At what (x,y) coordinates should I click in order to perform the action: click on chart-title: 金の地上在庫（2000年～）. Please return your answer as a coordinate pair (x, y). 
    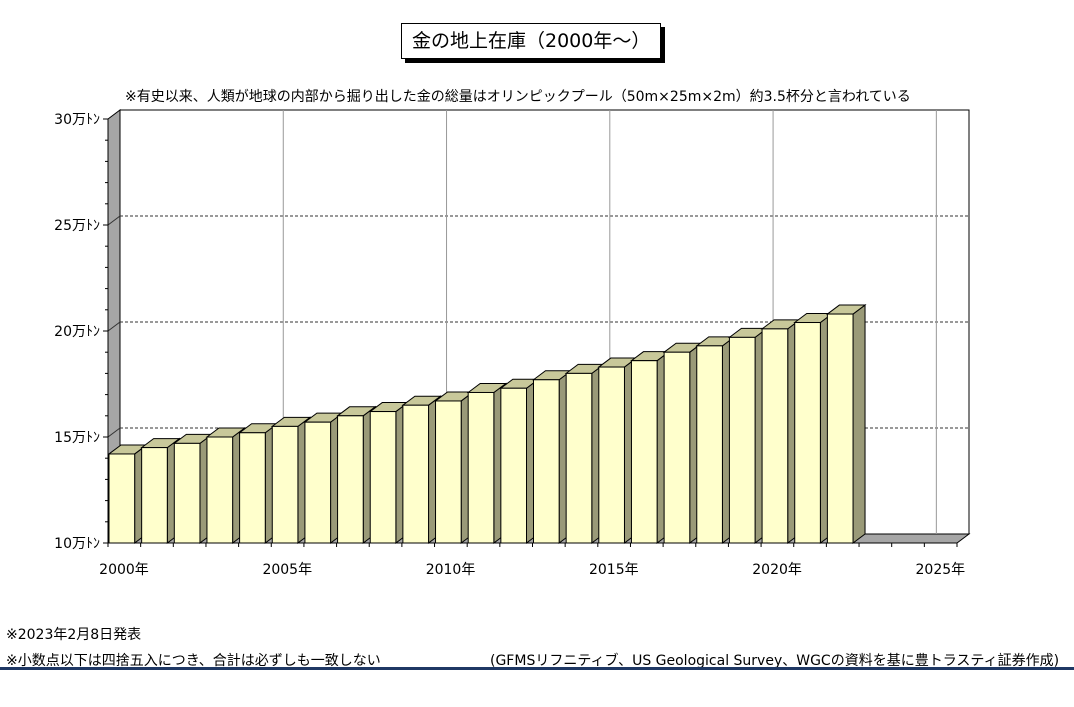
    Looking at the image, I should click on (531, 41).